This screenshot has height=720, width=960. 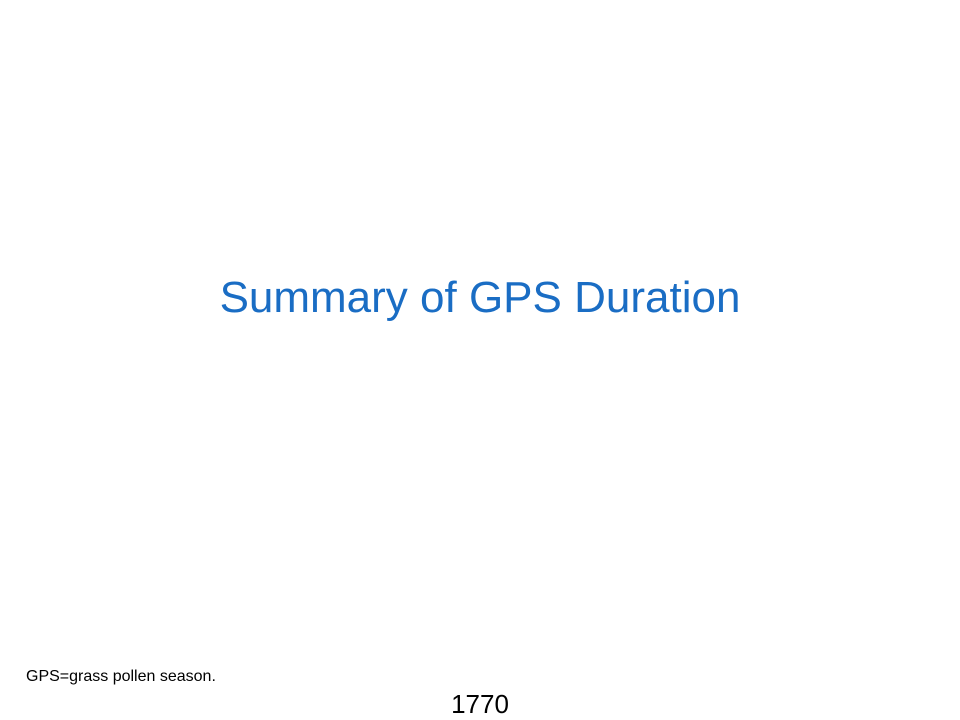 I want to click on slide-title: Summary of GPS Duration, so click(x=480, y=297).